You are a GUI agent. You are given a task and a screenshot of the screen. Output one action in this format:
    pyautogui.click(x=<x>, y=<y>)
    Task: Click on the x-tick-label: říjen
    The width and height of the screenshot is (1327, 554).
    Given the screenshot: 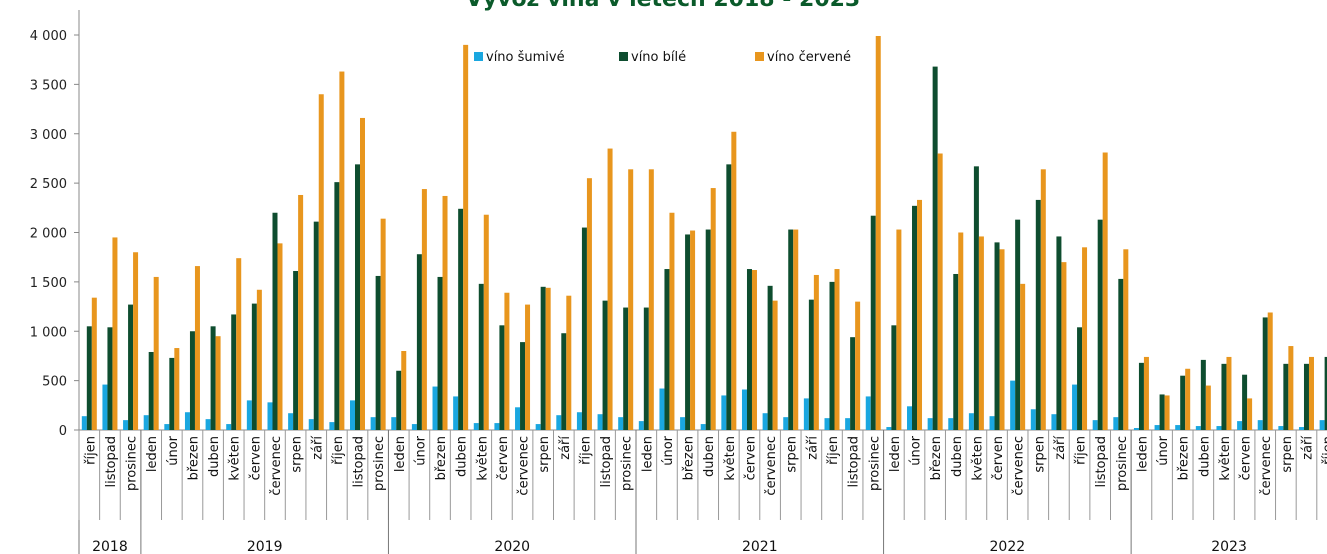 What is the action you would take?
    pyautogui.click(x=1324, y=450)
    